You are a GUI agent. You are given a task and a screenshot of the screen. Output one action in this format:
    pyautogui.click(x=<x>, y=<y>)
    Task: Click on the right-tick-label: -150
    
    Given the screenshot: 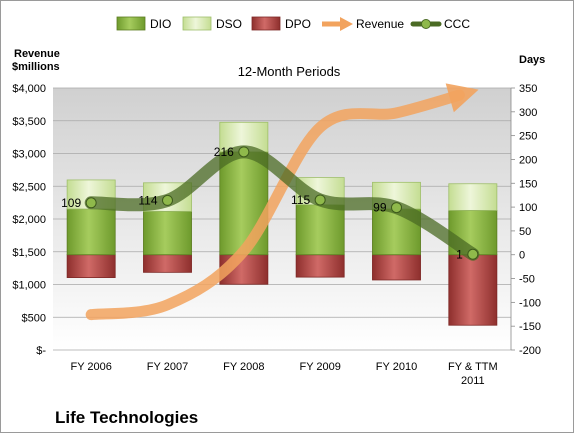 What is the action you would take?
    pyautogui.click(x=530, y=327)
    